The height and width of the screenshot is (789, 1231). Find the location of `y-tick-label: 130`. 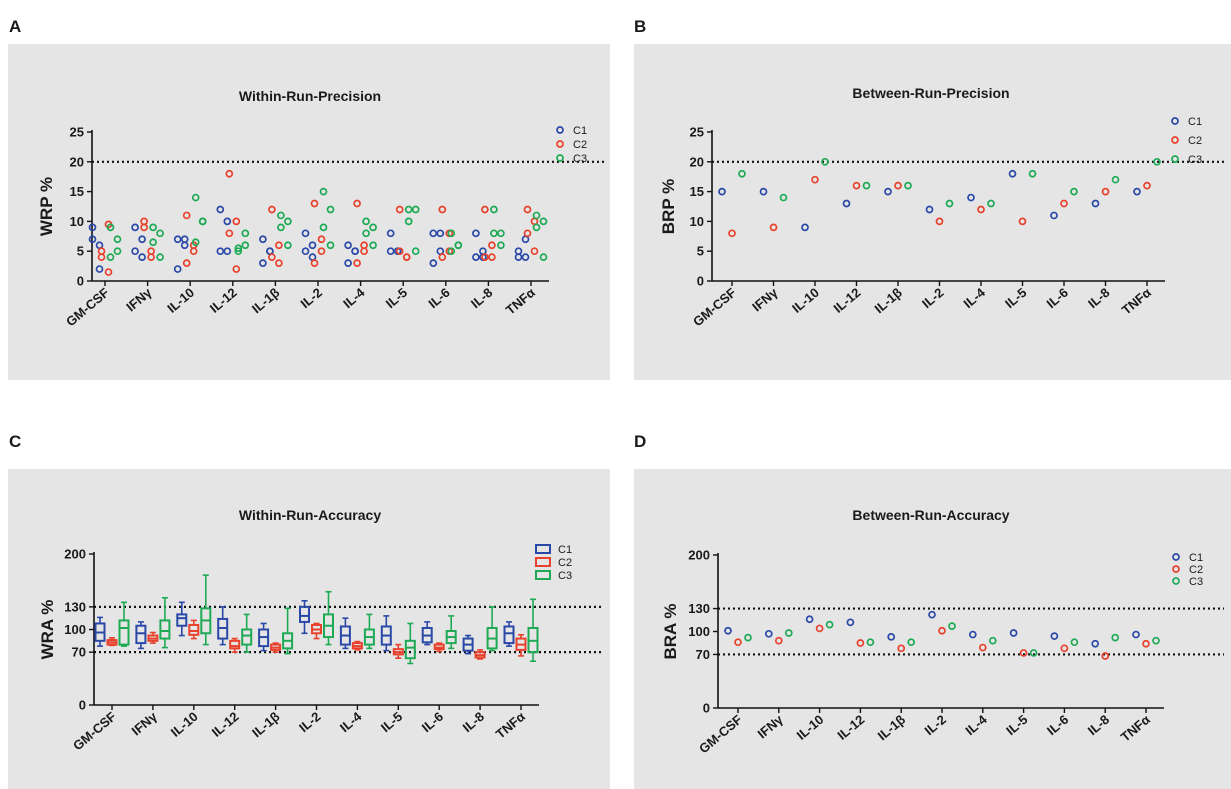

y-tick-label: 130 is located at coordinates (699, 608).